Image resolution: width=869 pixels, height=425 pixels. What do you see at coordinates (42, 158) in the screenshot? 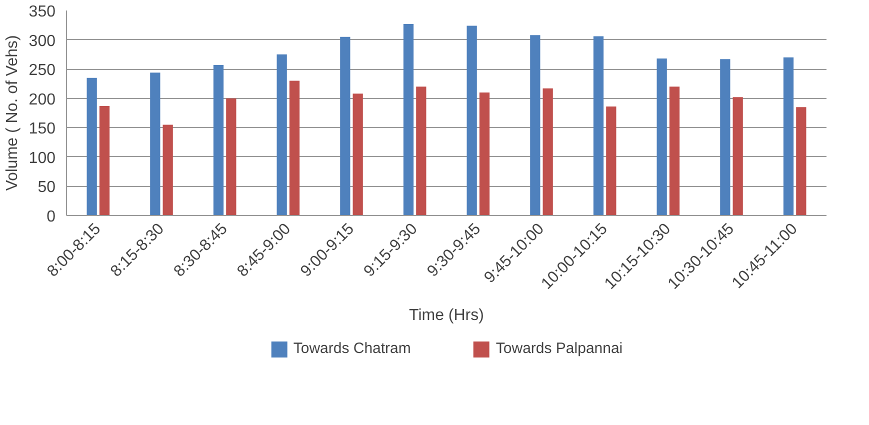
I see `y-tick-label: 100` at bounding box center [42, 158].